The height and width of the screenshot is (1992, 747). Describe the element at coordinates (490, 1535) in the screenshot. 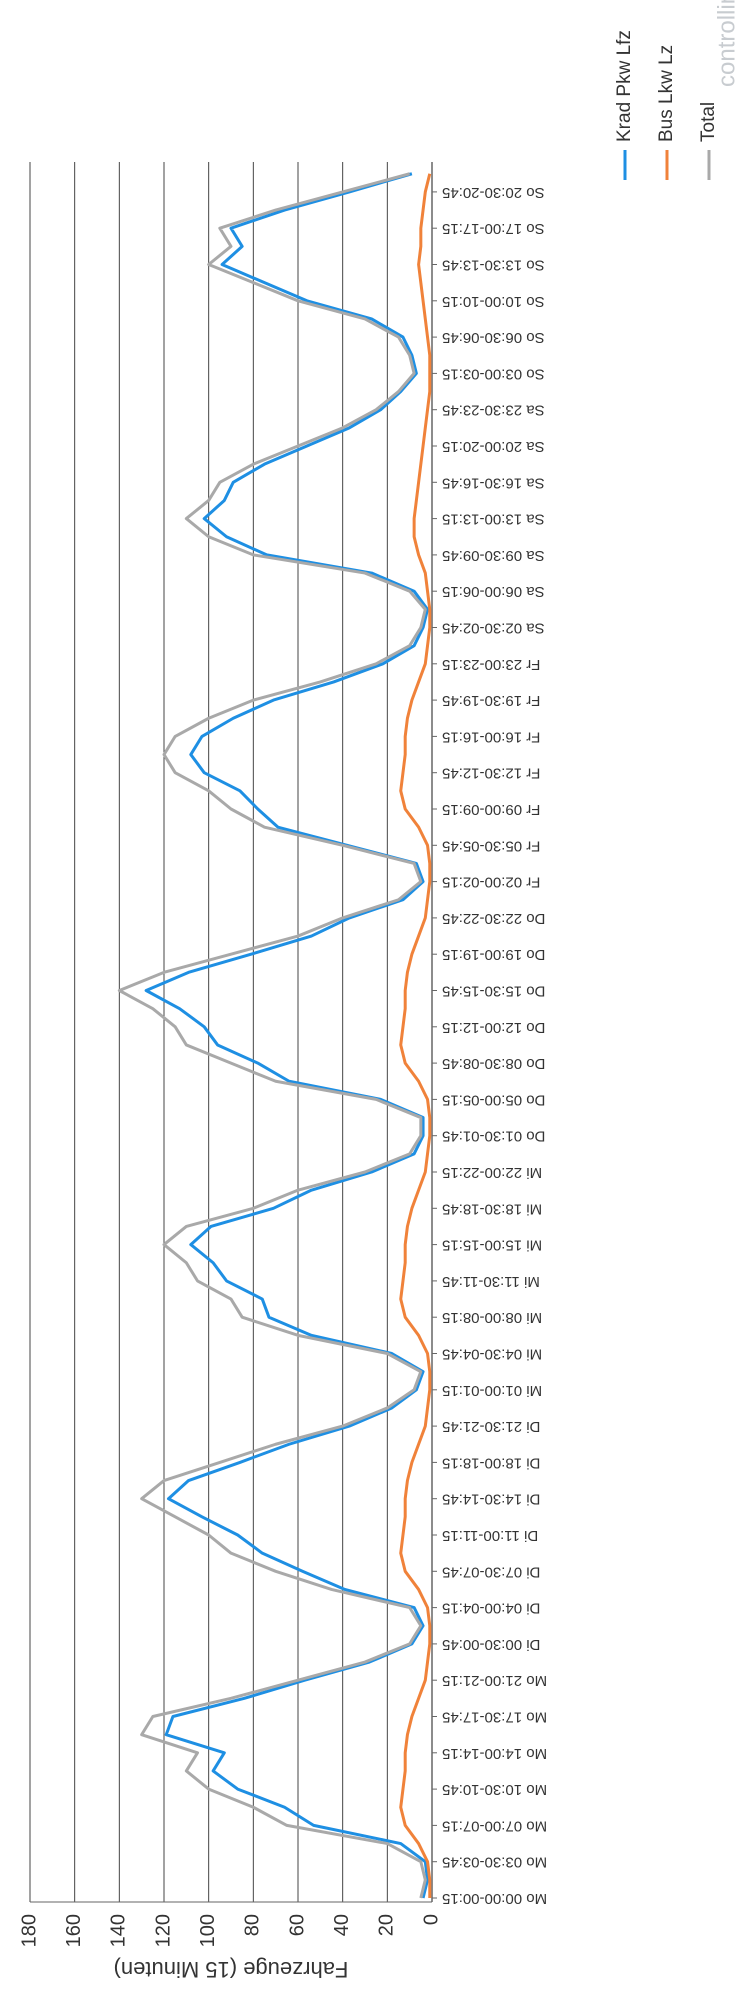

I see `x-tick-label: Di 11:00-11:15` at that location.